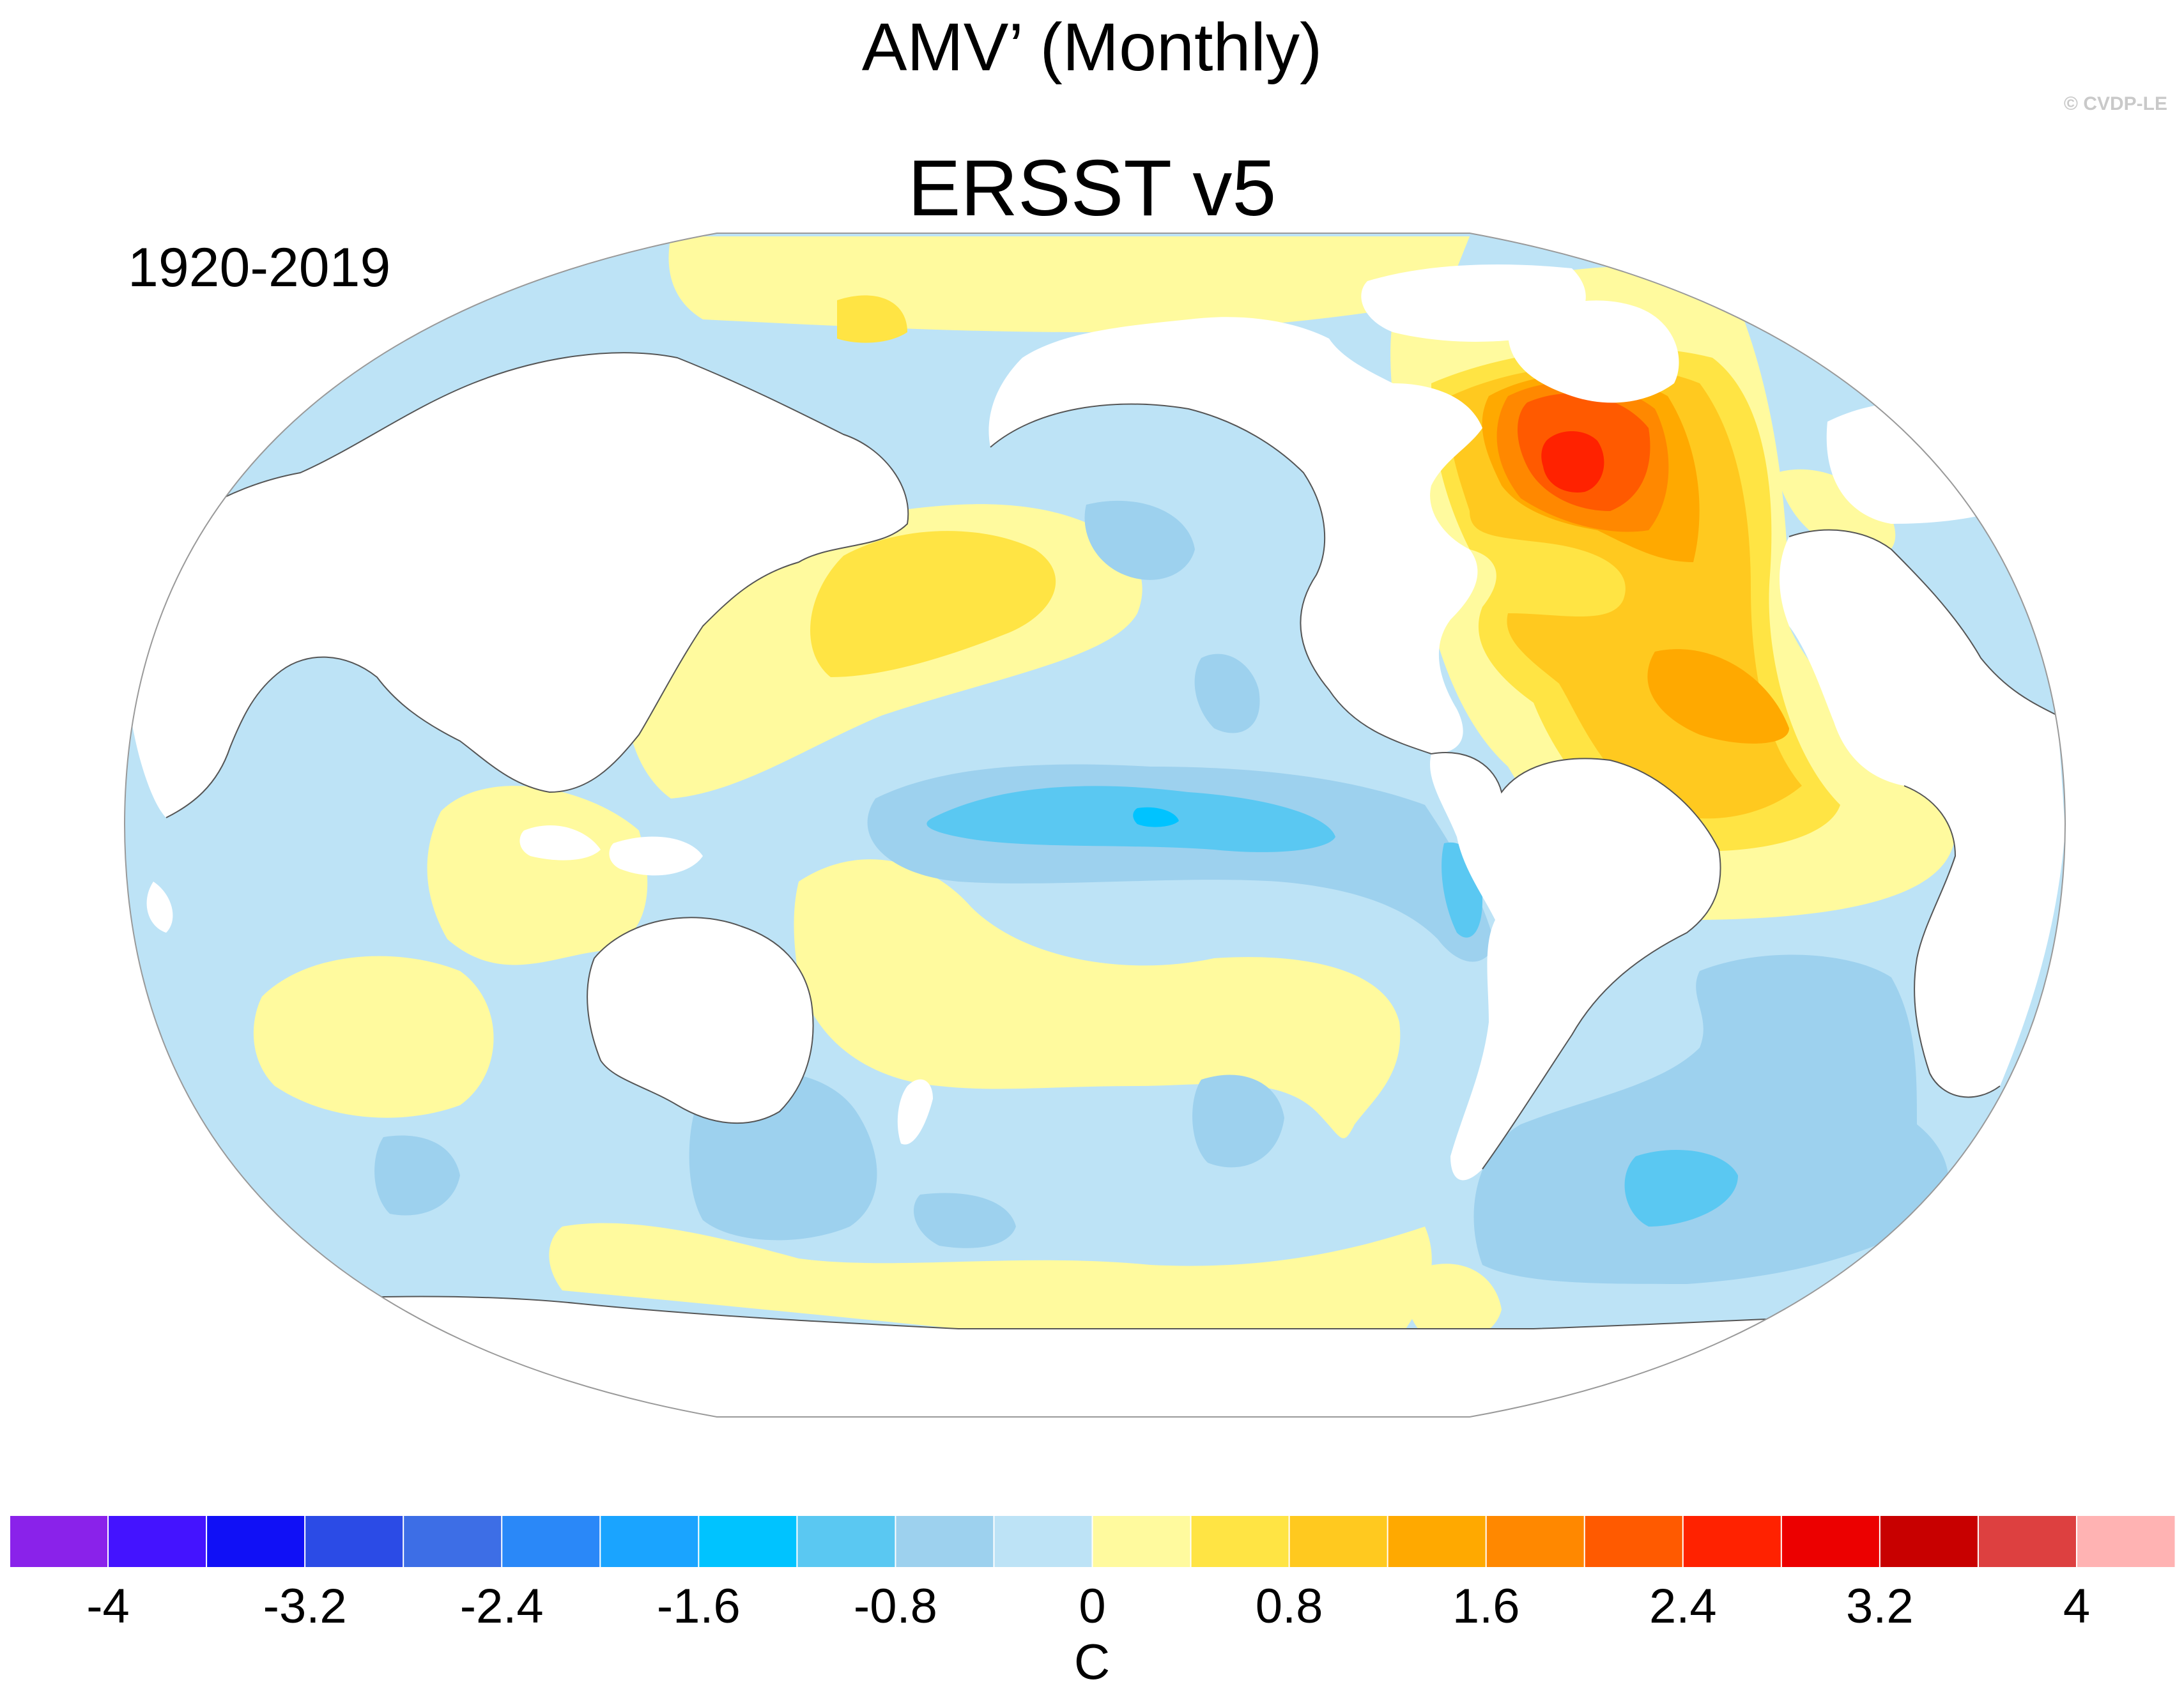  I want to click on colorbar-tick-label: -0.8, so click(895, 1606).